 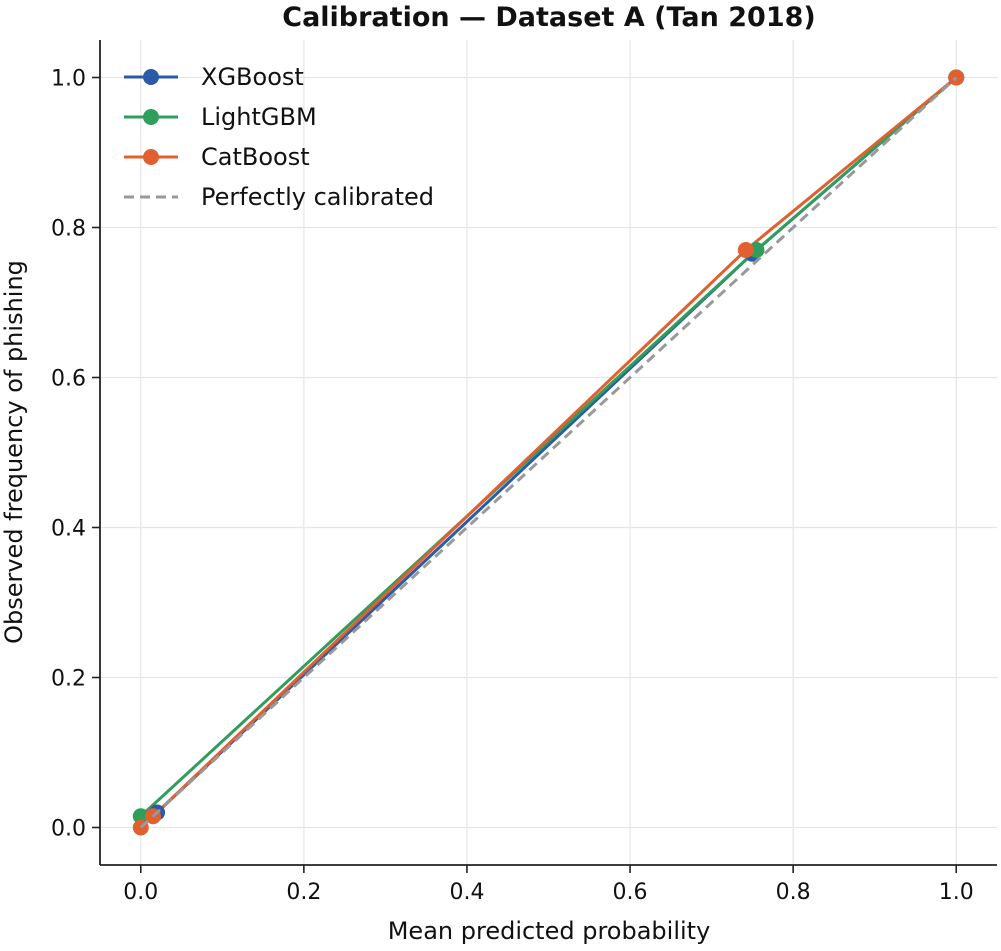 I want to click on legend-item: LightGBM, so click(x=220, y=117).